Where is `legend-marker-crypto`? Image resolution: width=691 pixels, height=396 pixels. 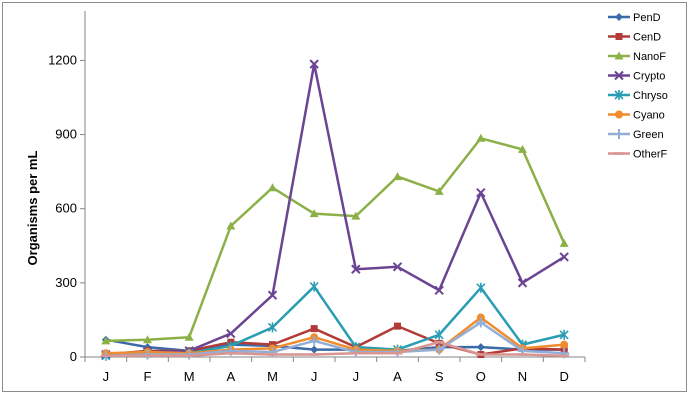
legend-marker-crypto is located at coordinates (619, 75).